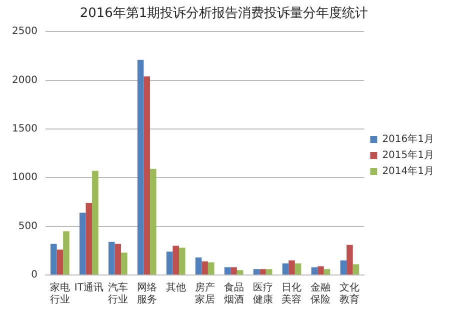 This screenshot has height=311, width=450. Describe the element at coordinates (176, 288) in the screenshot. I see `x-tick-label: 其他` at that location.